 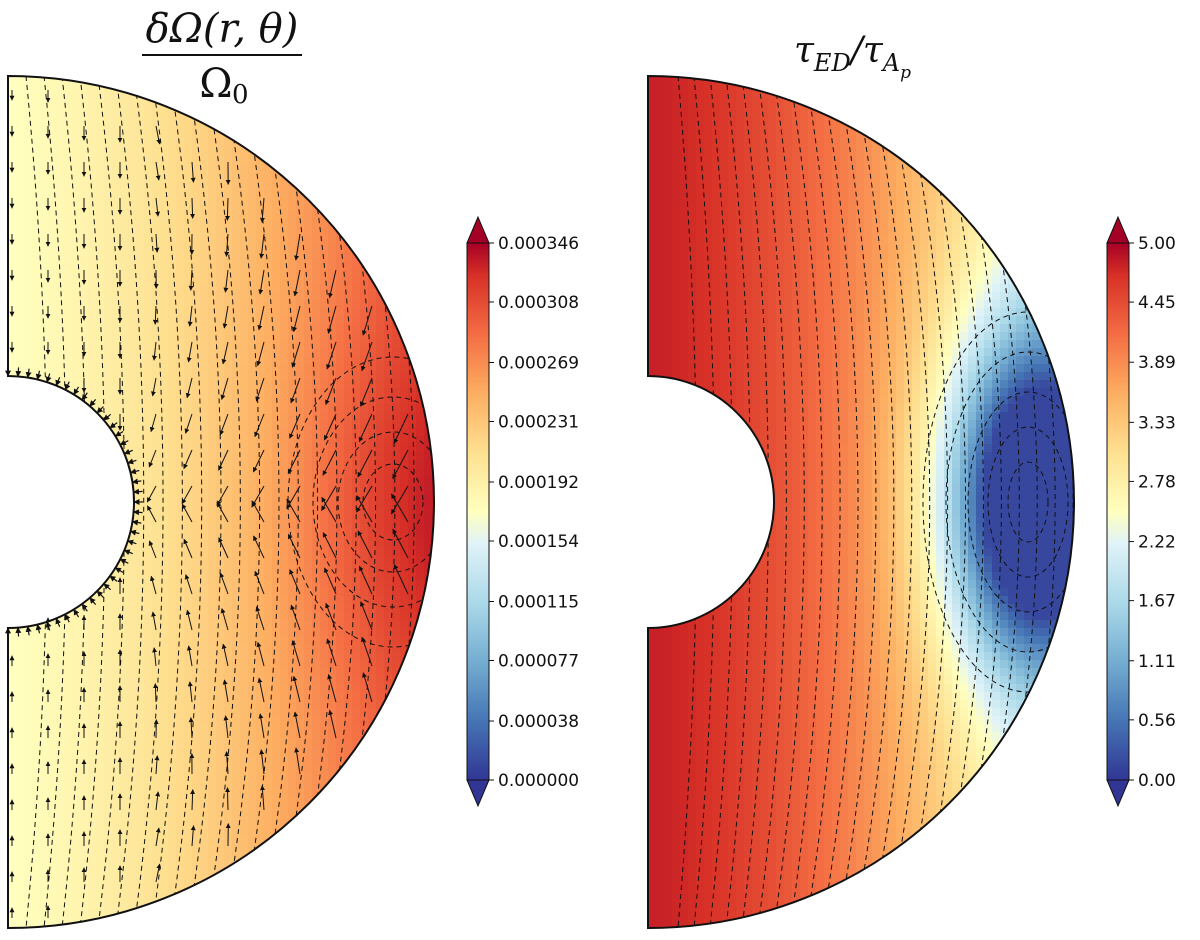 What do you see at coordinates (332, 724) in the screenshot?
I see `velocity-arrow` at bounding box center [332, 724].